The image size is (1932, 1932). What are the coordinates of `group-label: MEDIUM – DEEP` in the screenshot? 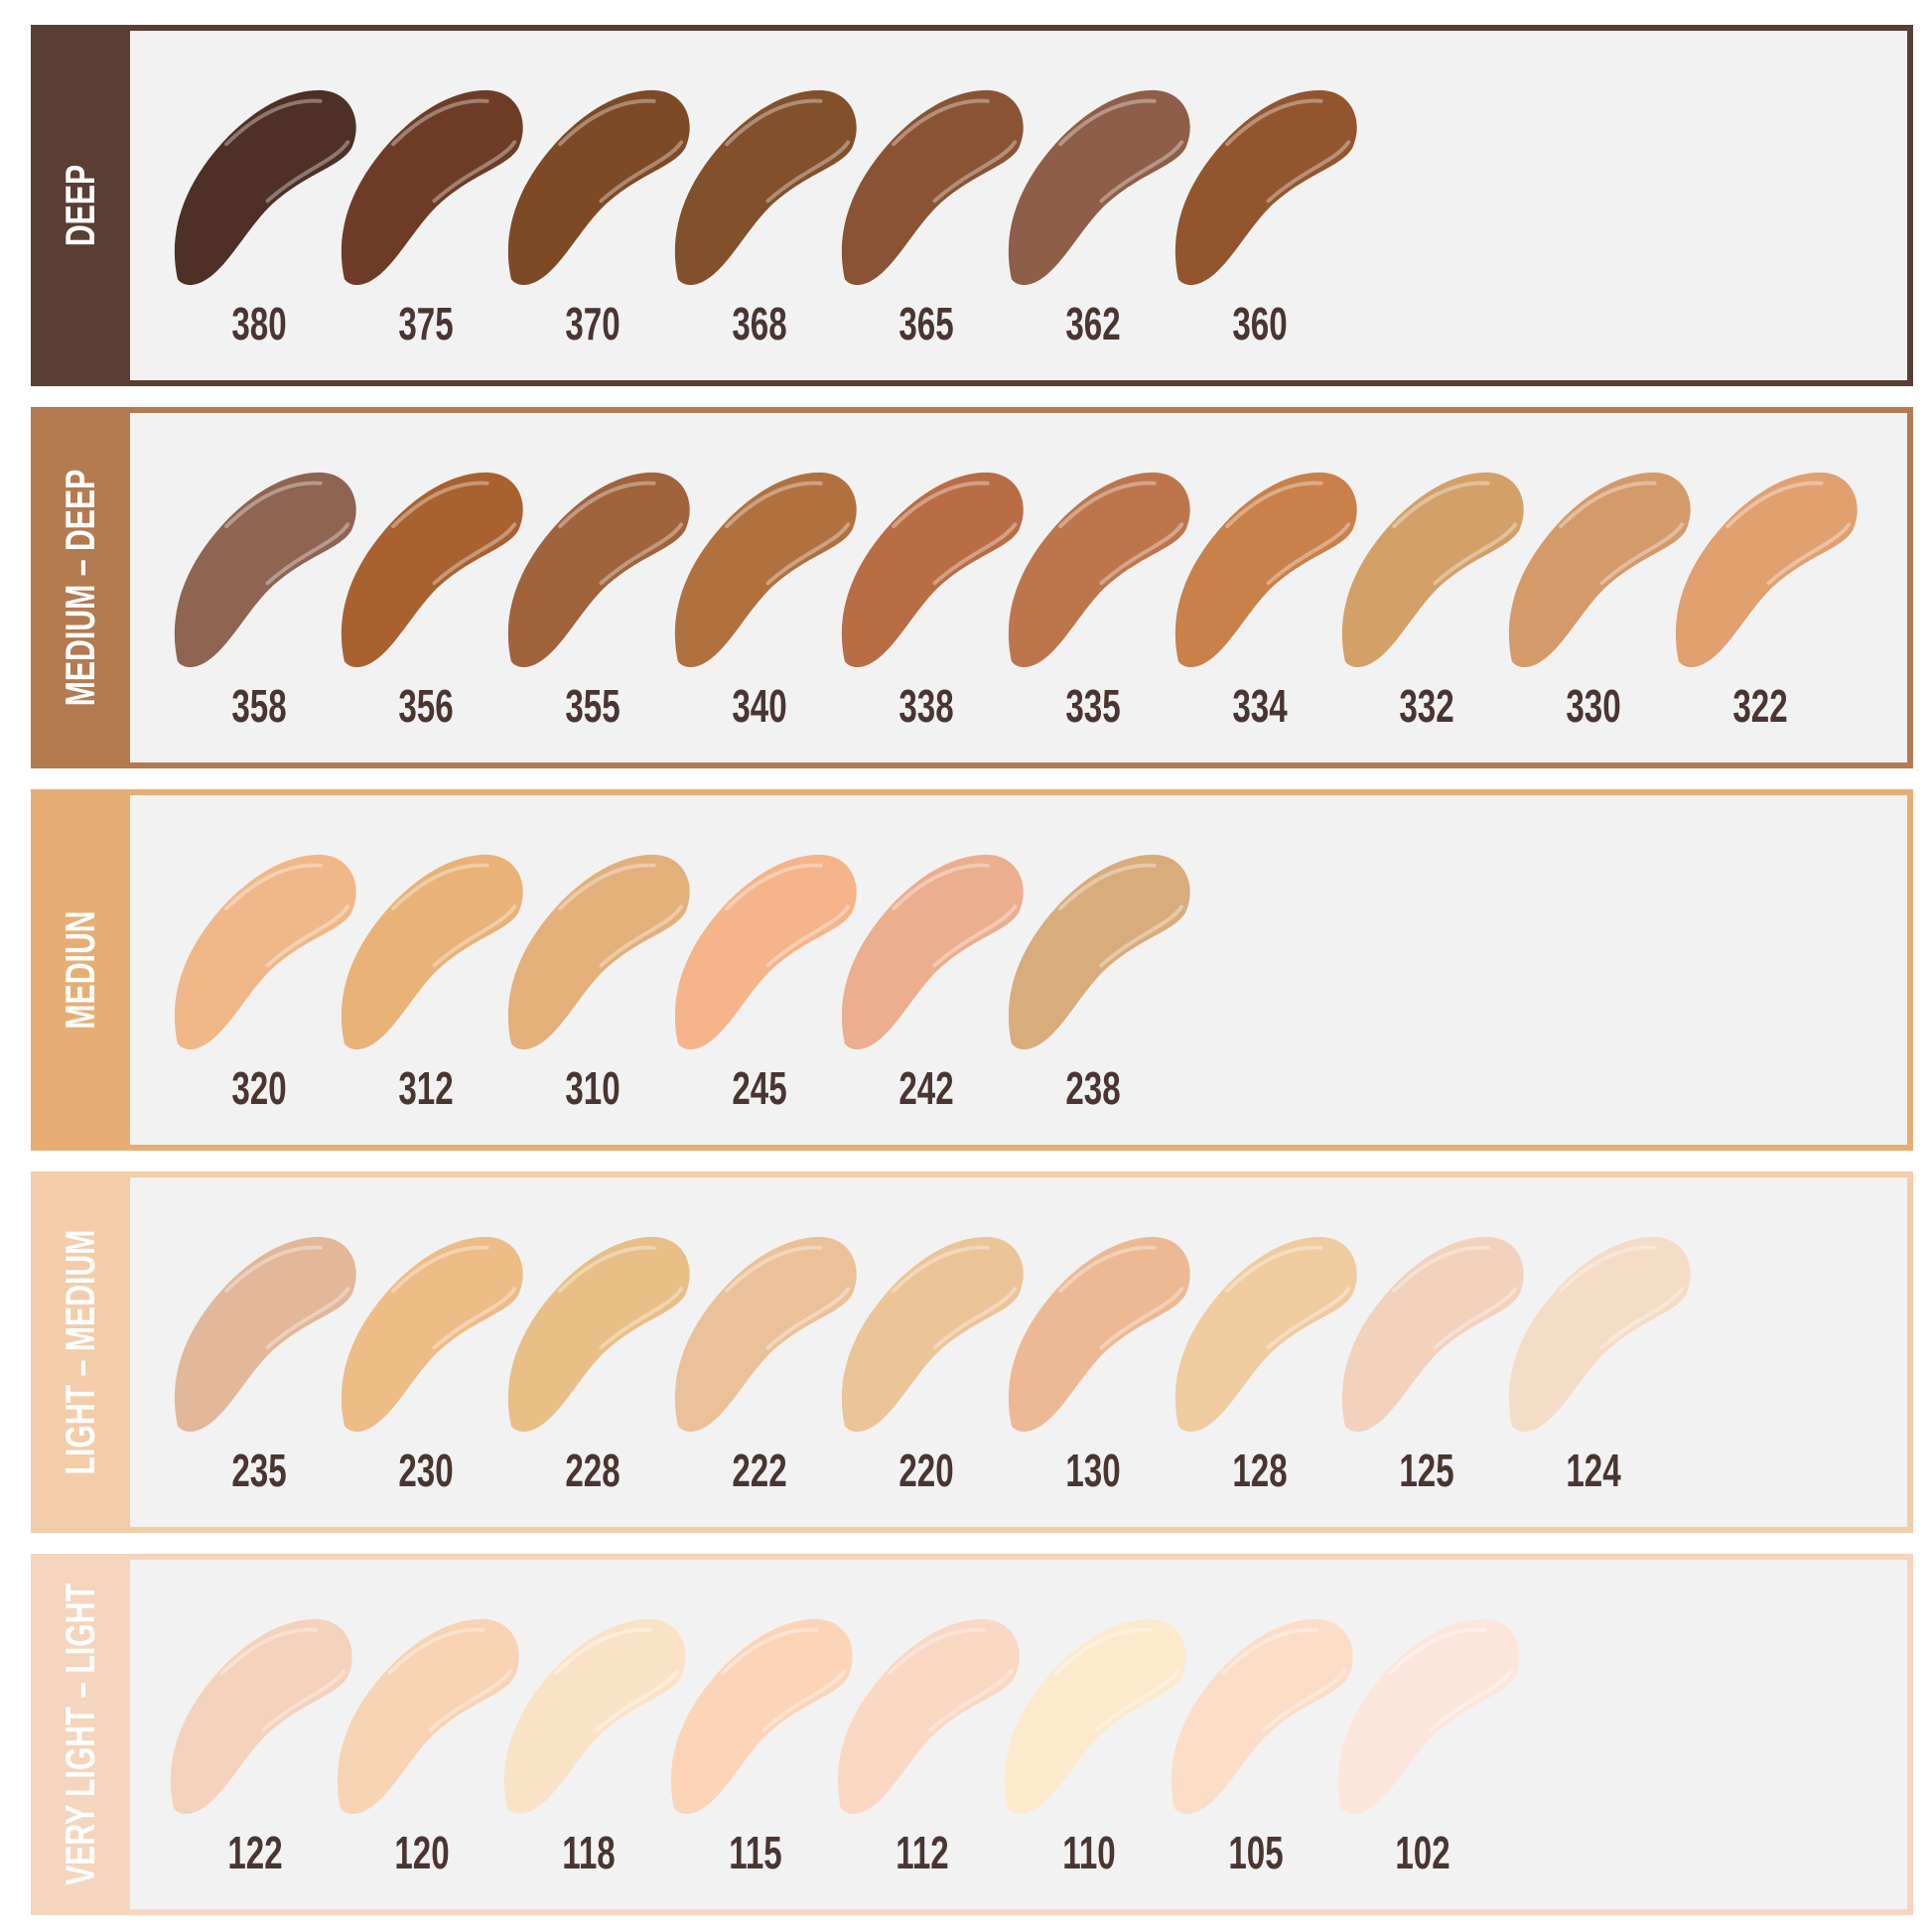 It's located at (80, 588).